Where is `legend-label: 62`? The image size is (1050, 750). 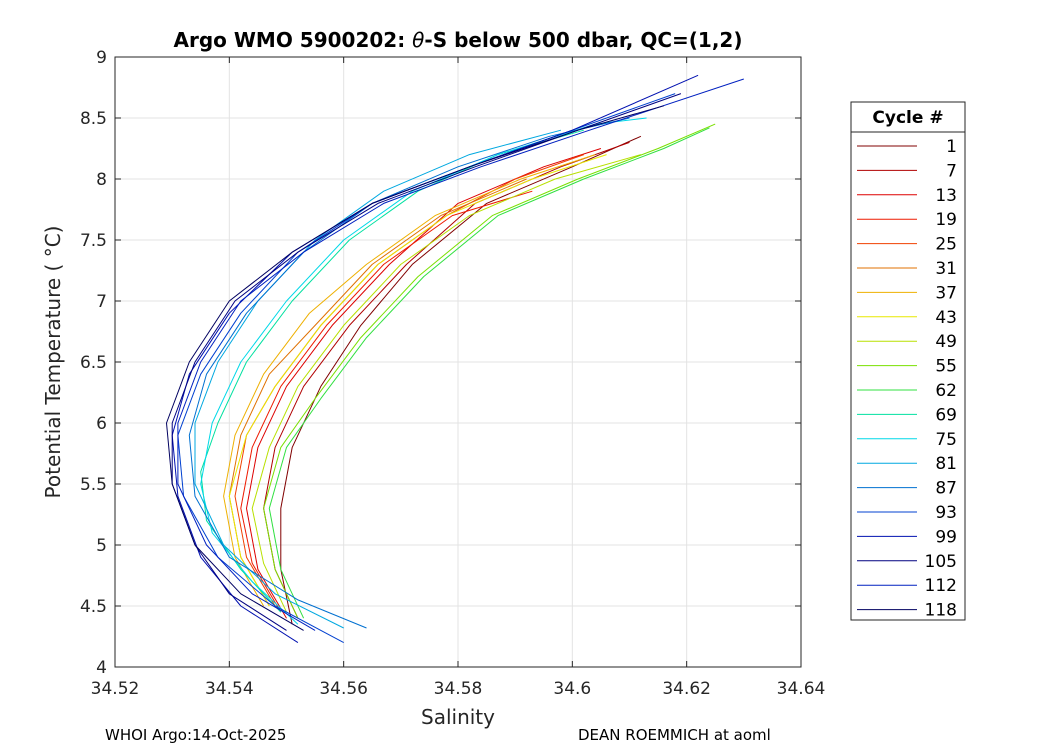 legend-label: 62 is located at coordinates (946, 391).